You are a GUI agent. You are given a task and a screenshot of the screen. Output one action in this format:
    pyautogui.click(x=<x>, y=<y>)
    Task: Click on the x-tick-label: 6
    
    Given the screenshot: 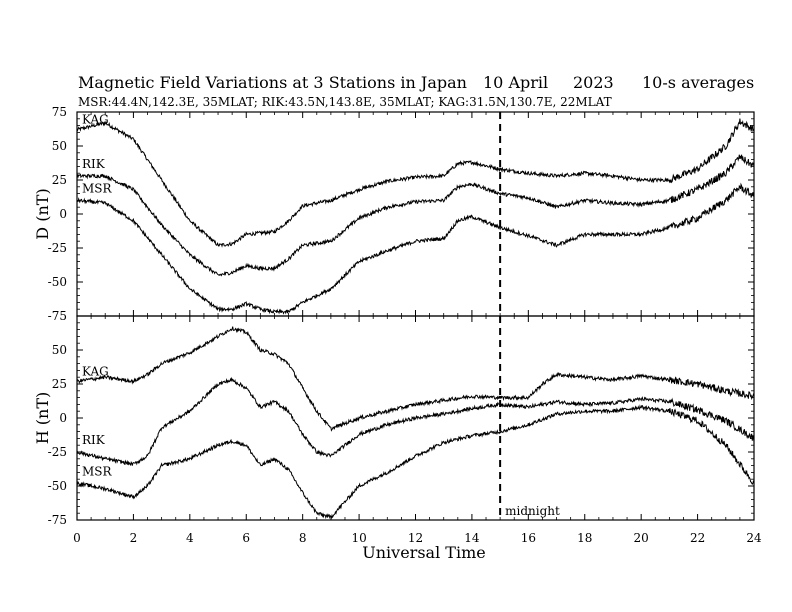 What is the action you would take?
    pyautogui.click(x=246, y=538)
    